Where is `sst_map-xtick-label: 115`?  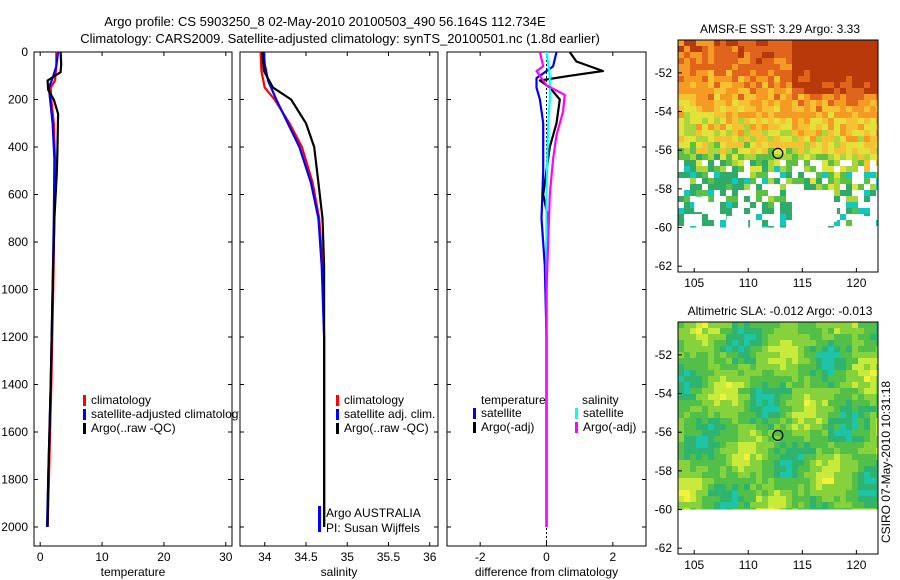
sst_map-xtick-label: 115 is located at coordinates (802, 283).